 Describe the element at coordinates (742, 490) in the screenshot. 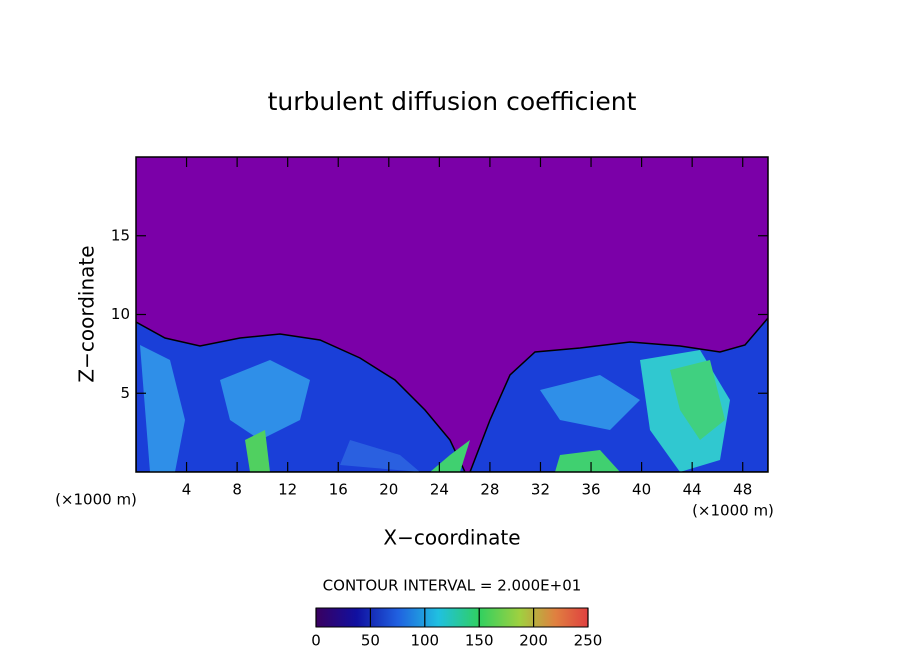

I see `x-tick-label: 48` at that location.